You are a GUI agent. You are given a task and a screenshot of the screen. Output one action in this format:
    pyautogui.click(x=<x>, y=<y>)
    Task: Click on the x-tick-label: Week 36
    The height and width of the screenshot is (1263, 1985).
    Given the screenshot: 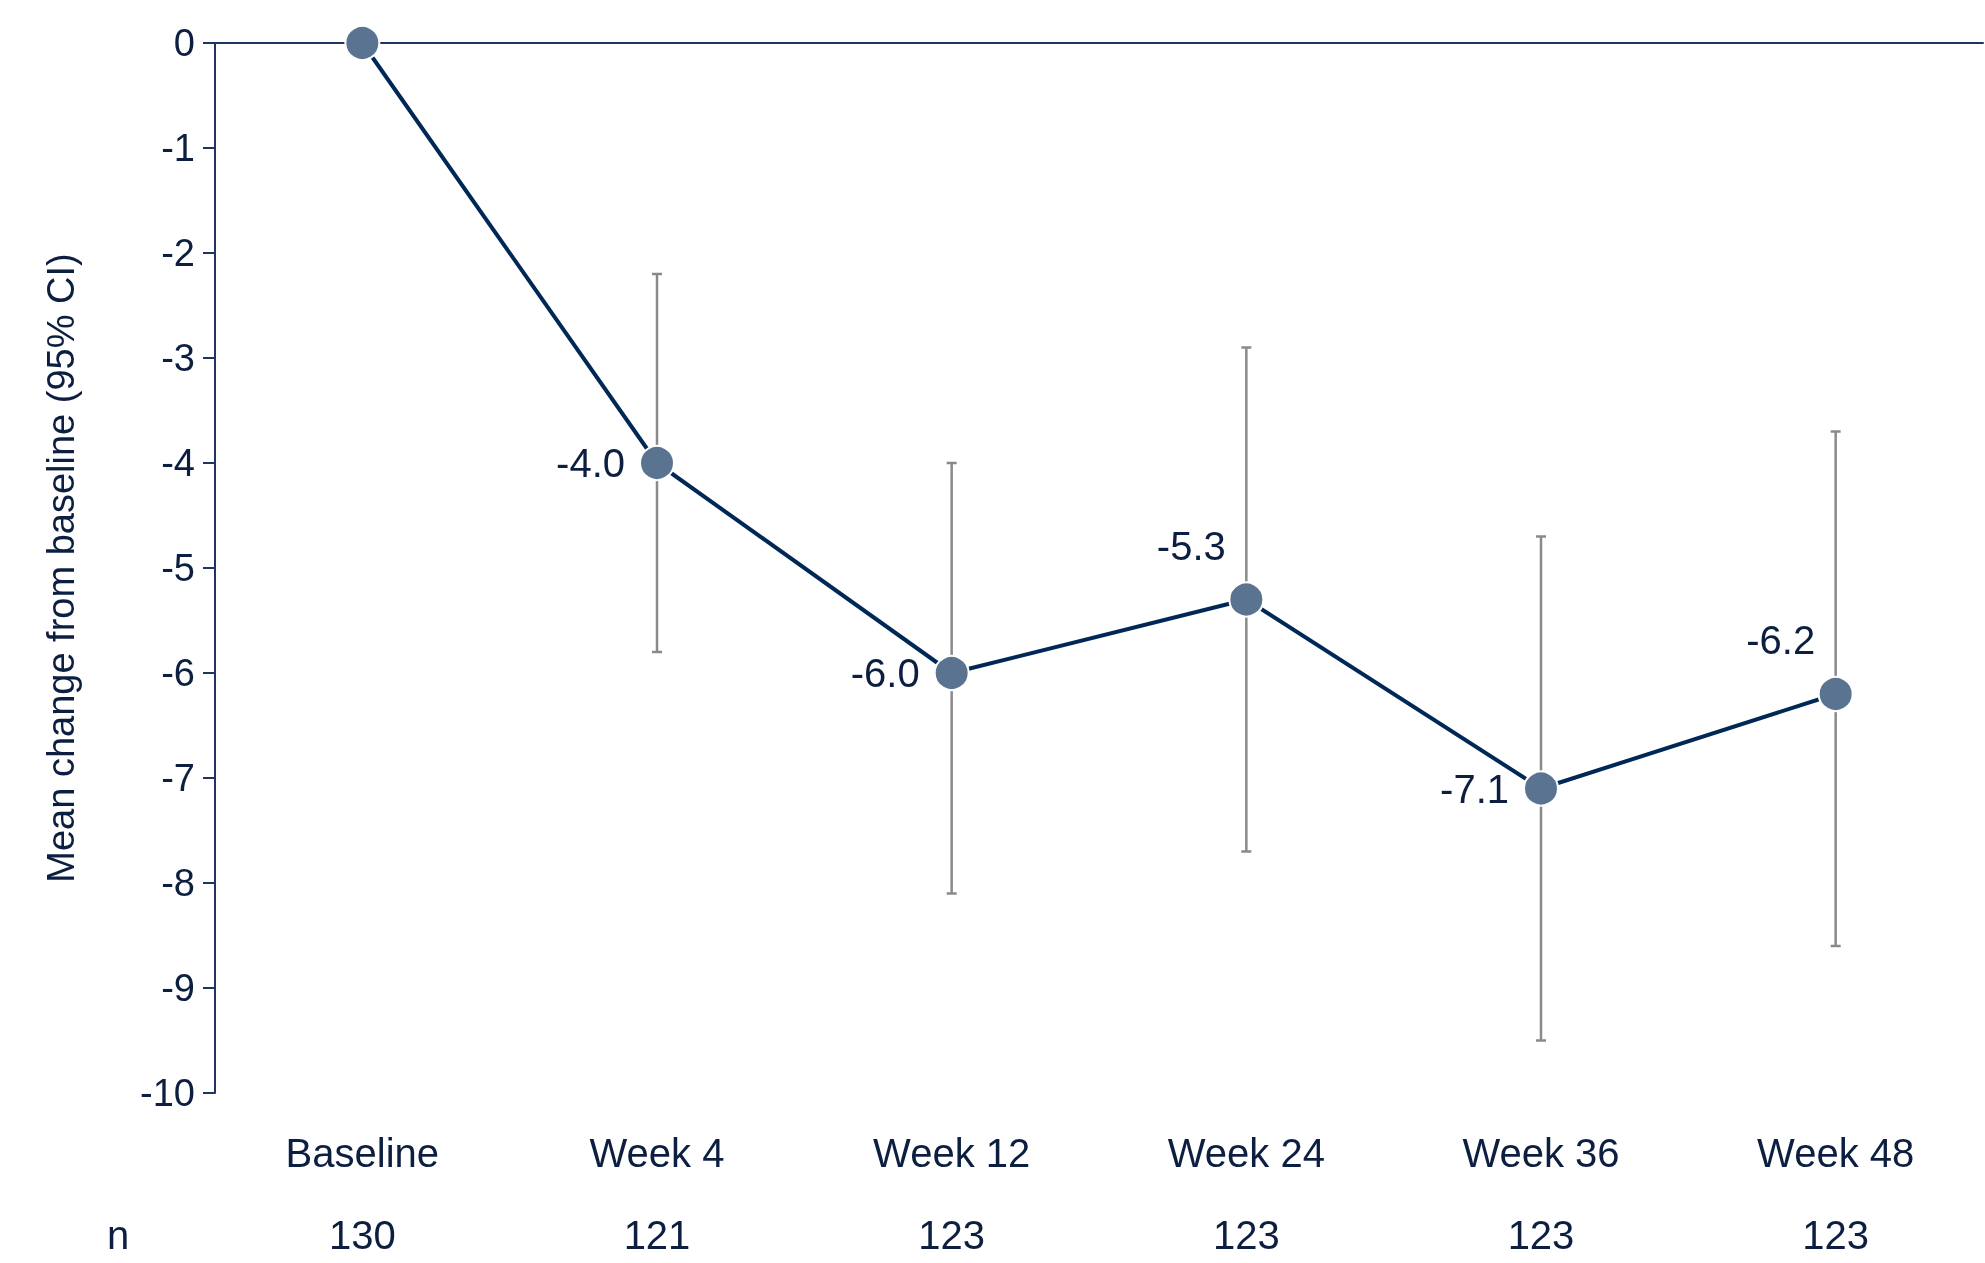 What is the action you would take?
    pyautogui.click(x=1541, y=1153)
    